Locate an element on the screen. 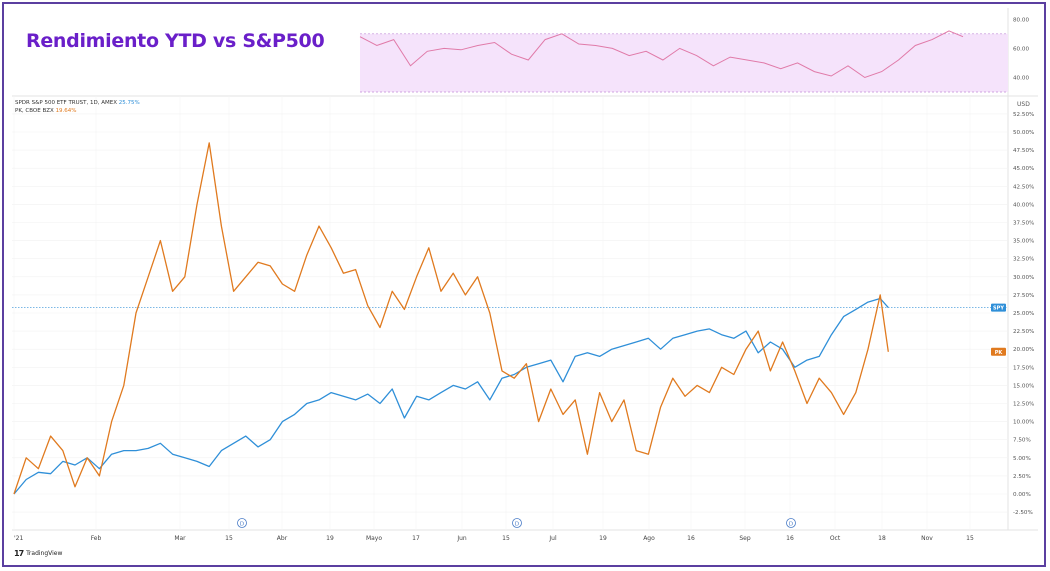 The height and width of the screenshot is (571, 1050). x-tick-label: Mayo is located at coordinates (374, 538).